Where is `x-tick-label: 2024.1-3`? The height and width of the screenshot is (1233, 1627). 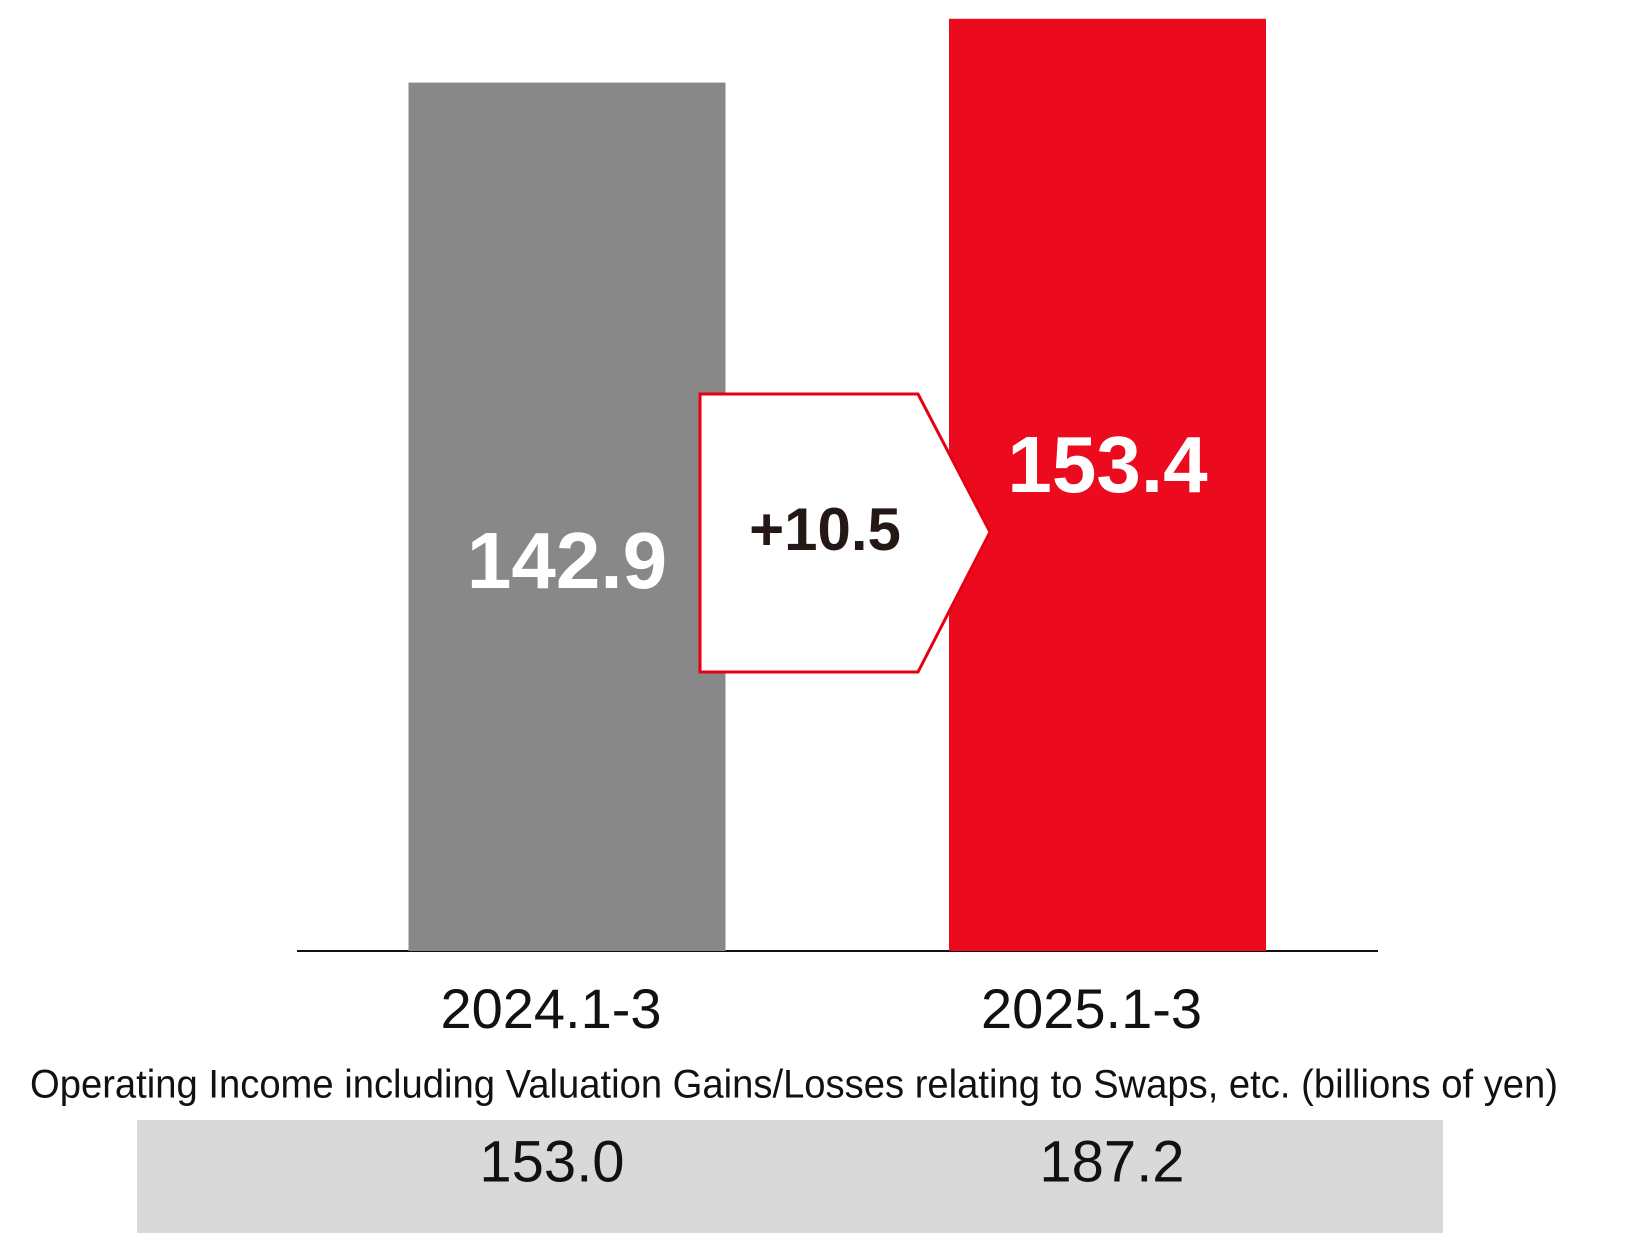 x-tick-label: 2024.1-3 is located at coordinates (550, 1008).